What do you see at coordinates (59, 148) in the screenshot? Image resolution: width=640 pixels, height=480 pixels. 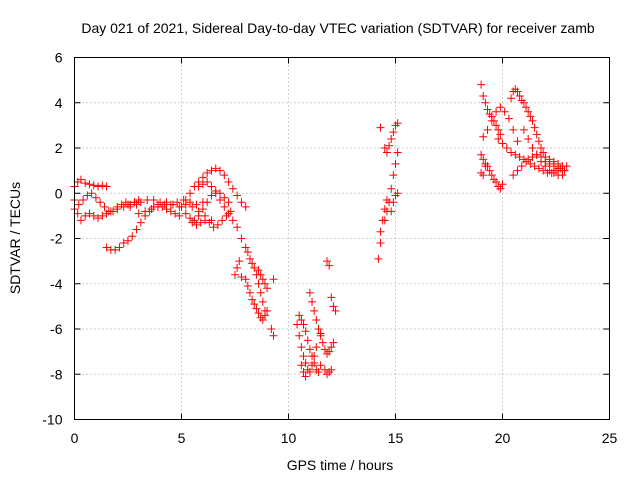 I see `y-tick-label: 2` at bounding box center [59, 148].